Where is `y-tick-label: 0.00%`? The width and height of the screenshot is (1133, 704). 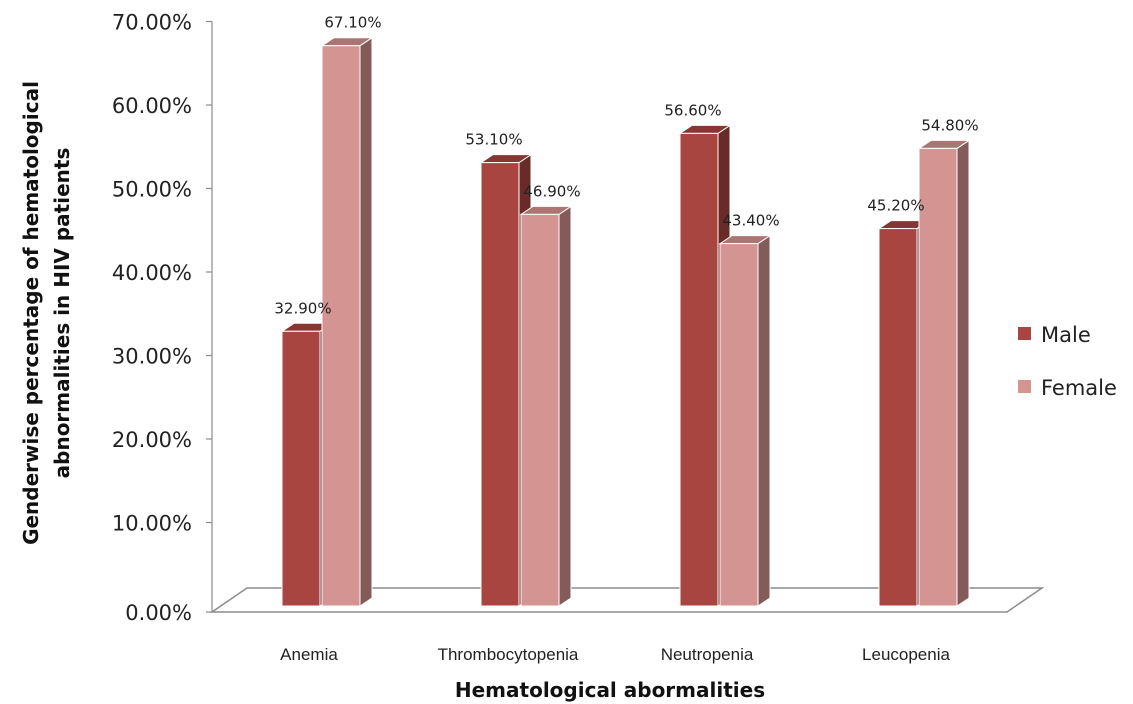
y-tick-label: 0.00% is located at coordinates (158, 613).